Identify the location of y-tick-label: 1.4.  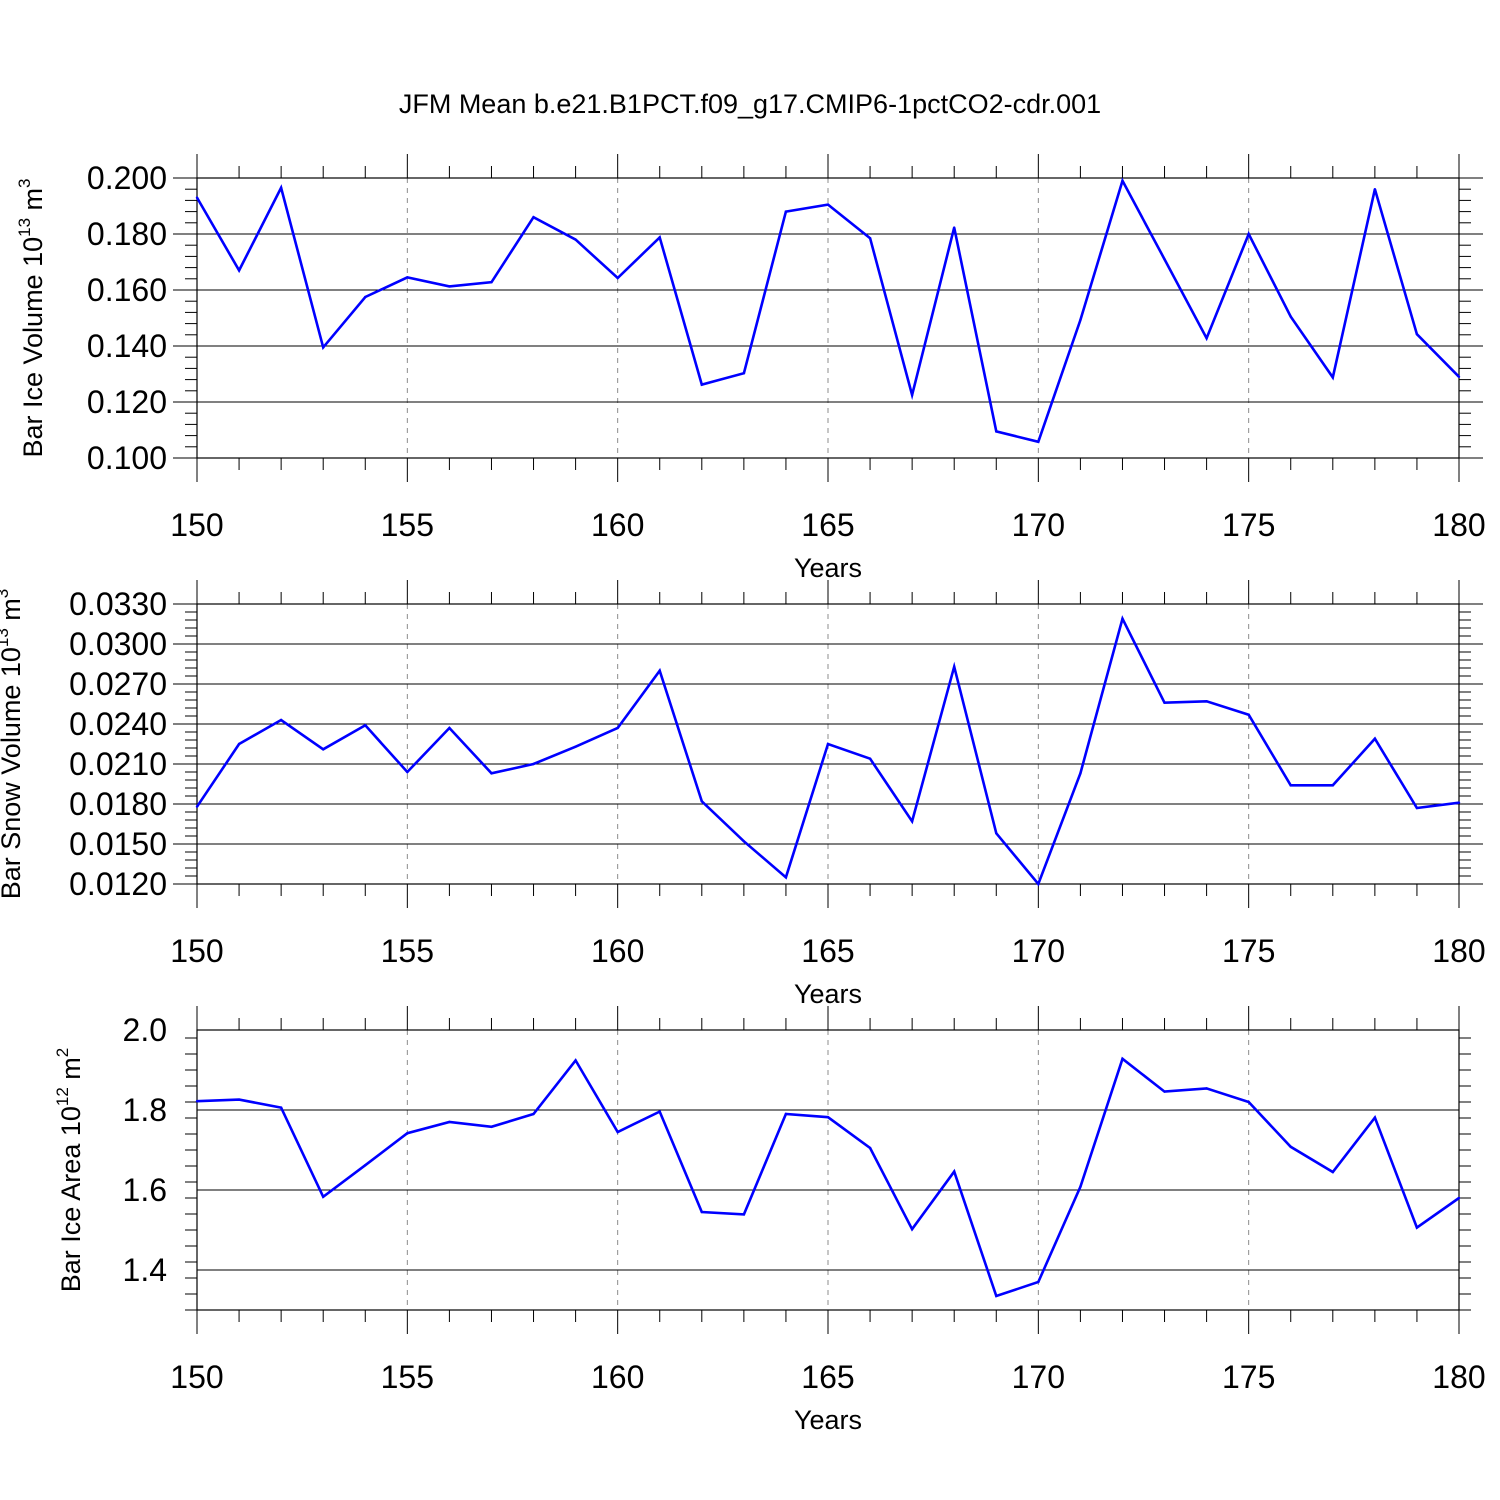
(145, 1270).